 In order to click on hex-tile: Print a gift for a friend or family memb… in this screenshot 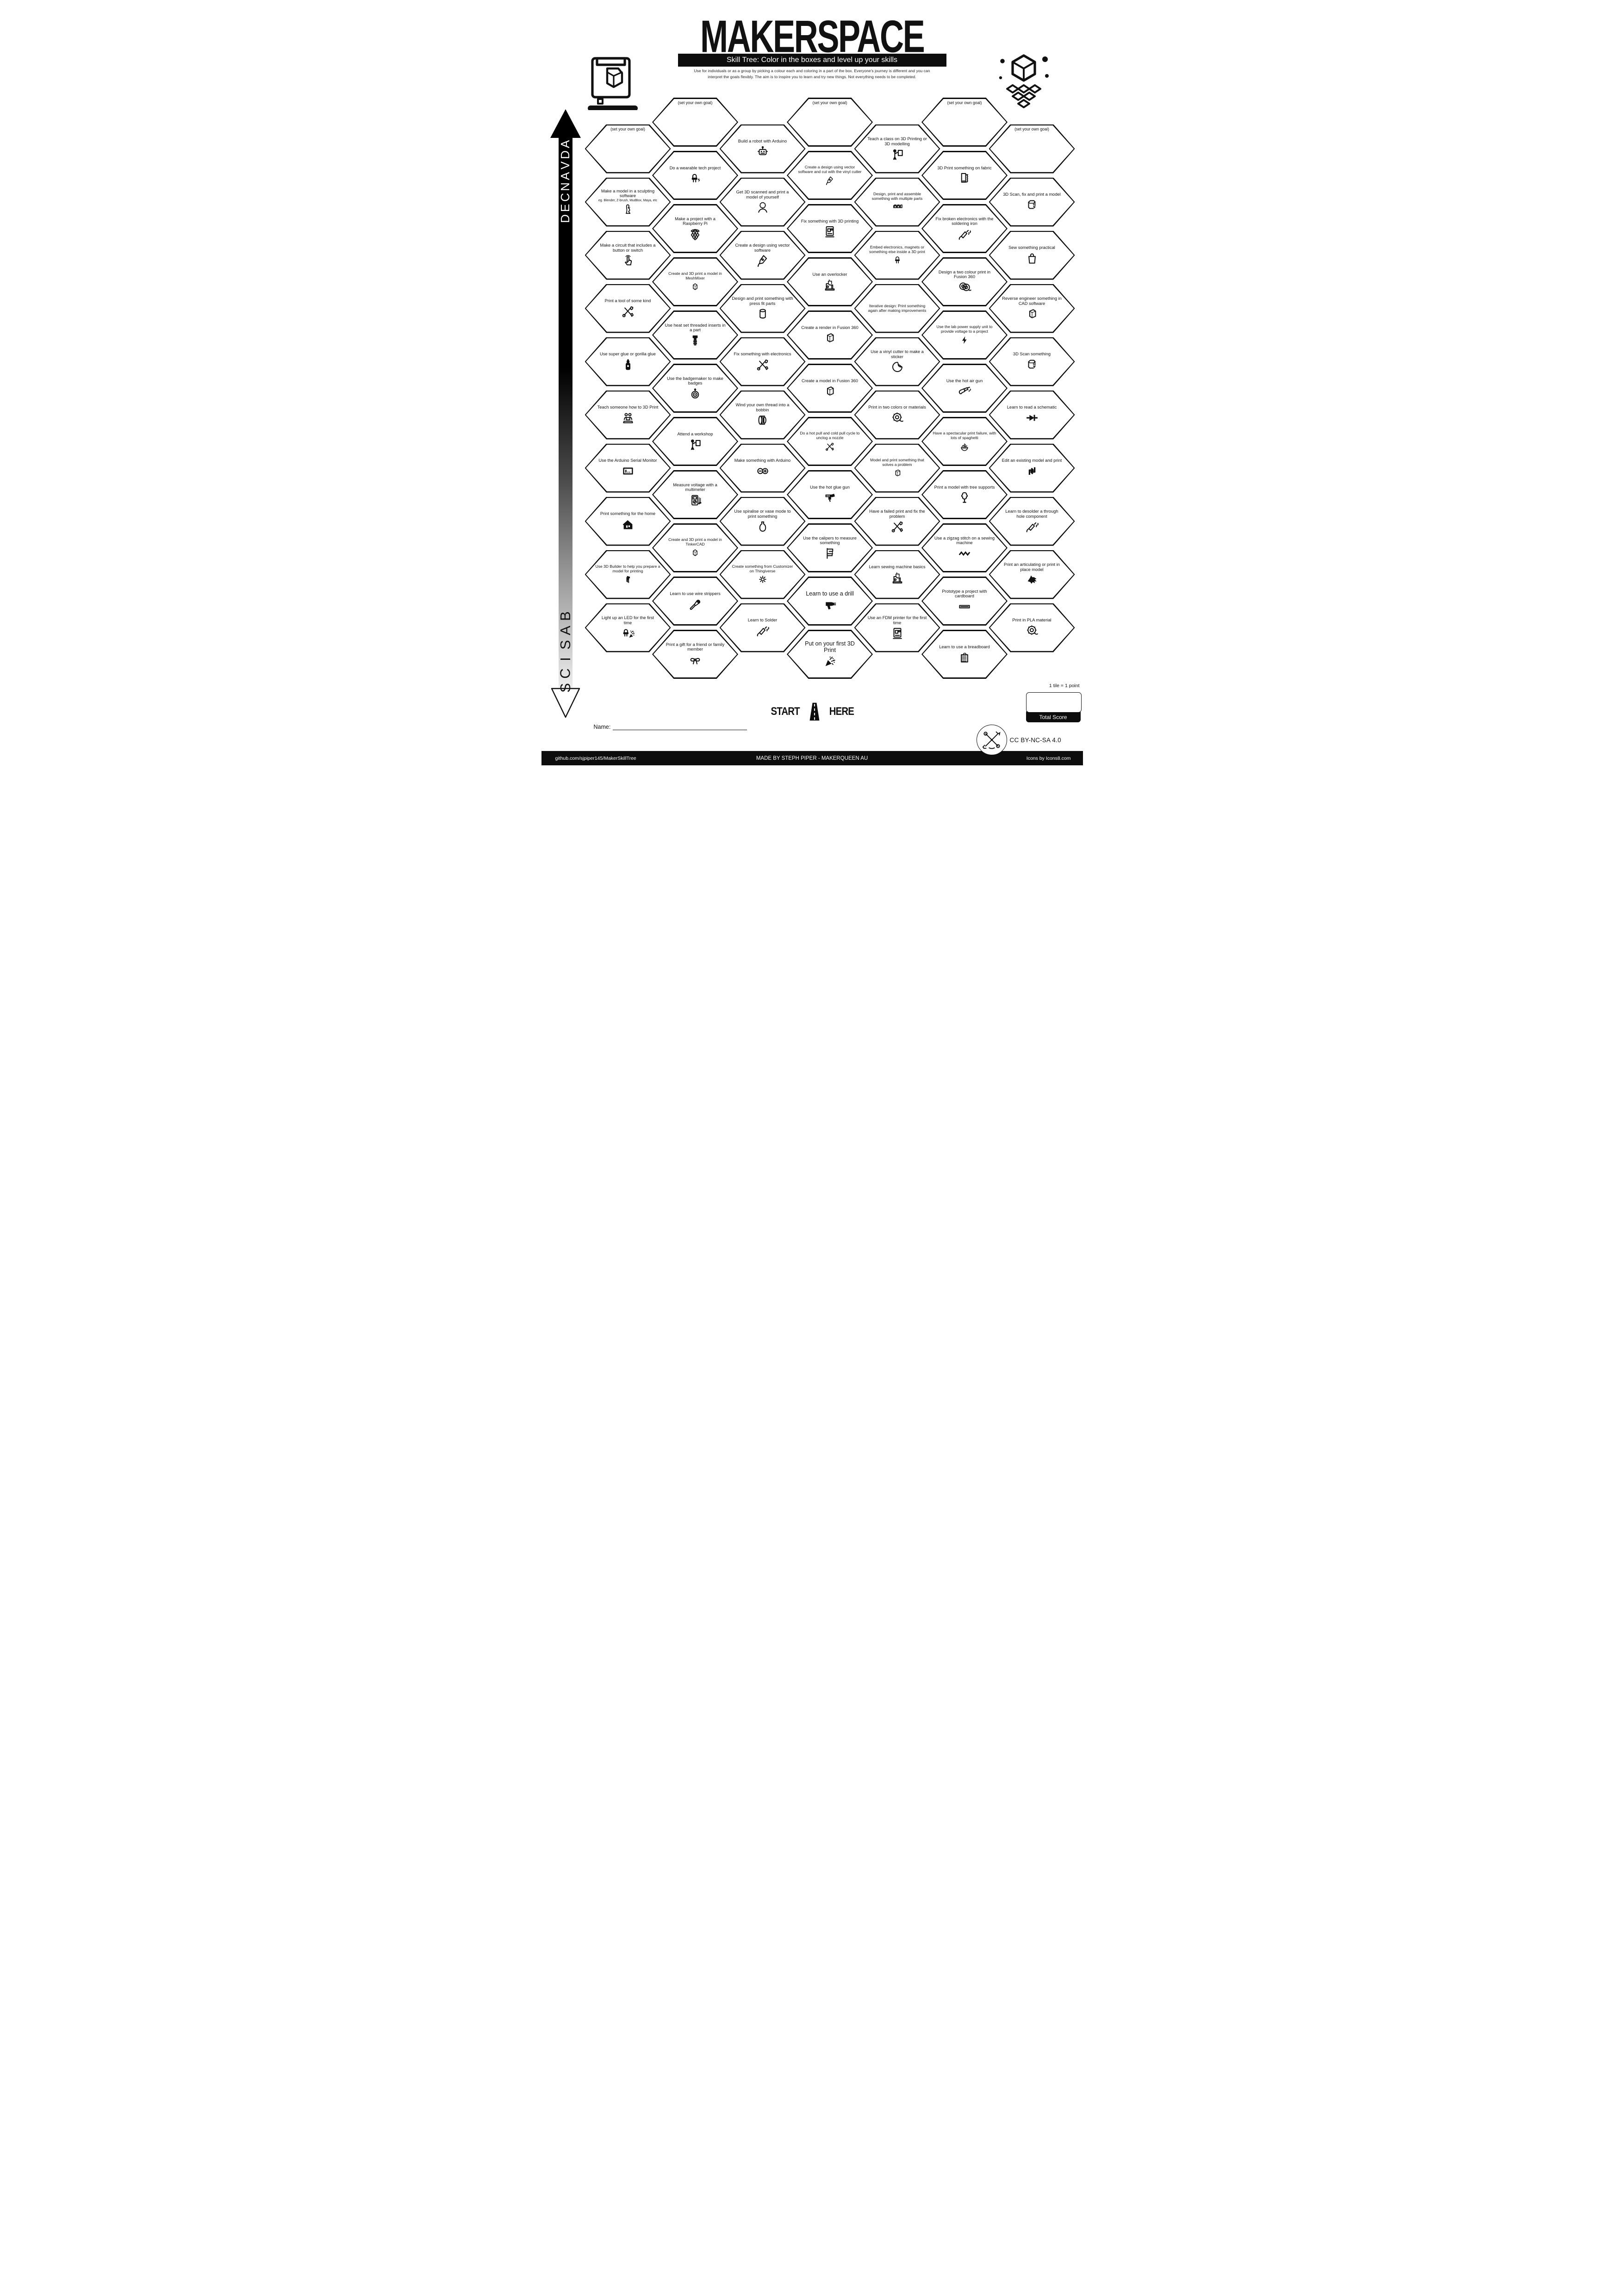, I will do `click(695, 655)`.